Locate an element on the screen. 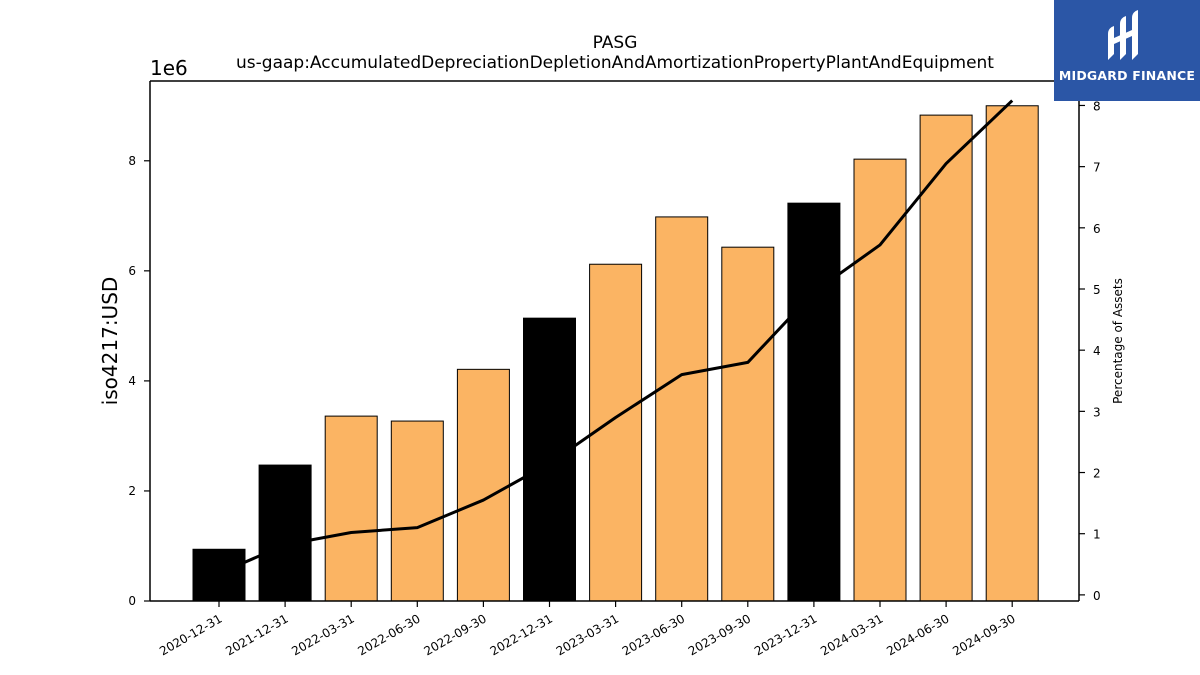 Image resolution: width=1200 pixels, height=675 pixels. x-tick-label: 2023-03-31 is located at coordinates (587, 634).